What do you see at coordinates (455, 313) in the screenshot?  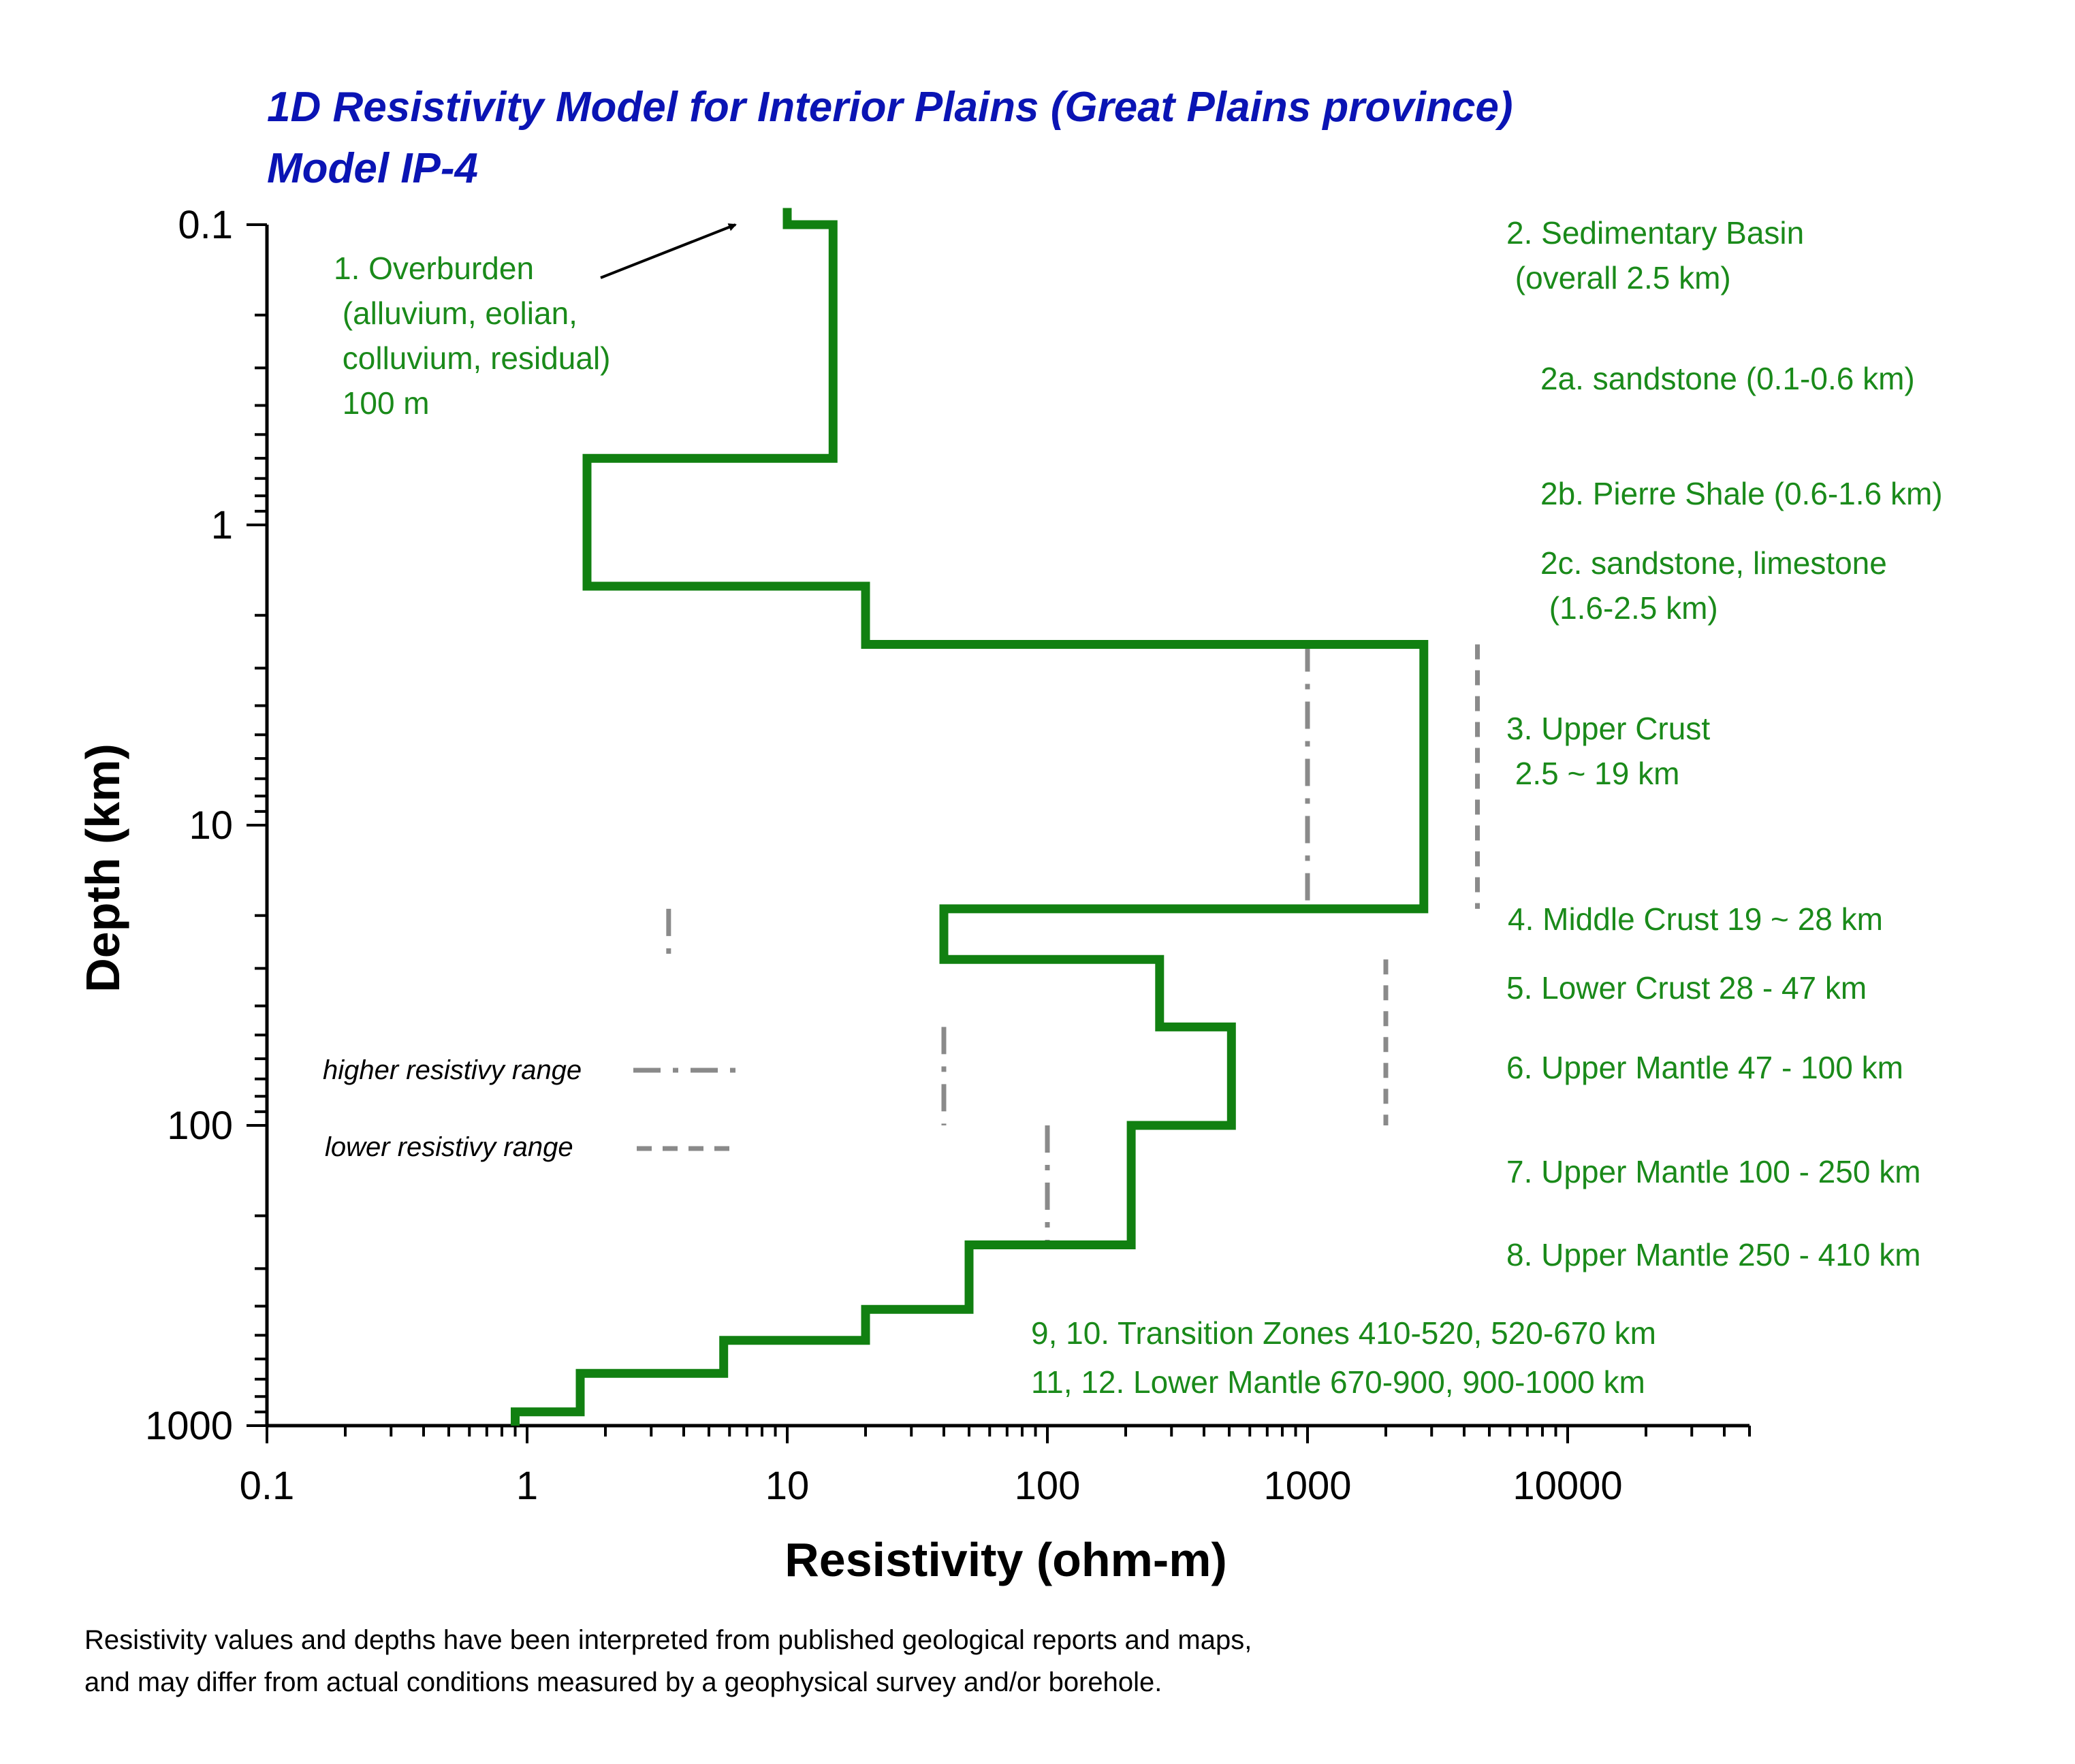 I see `annotation-line: (alluvium, eolian,` at bounding box center [455, 313].